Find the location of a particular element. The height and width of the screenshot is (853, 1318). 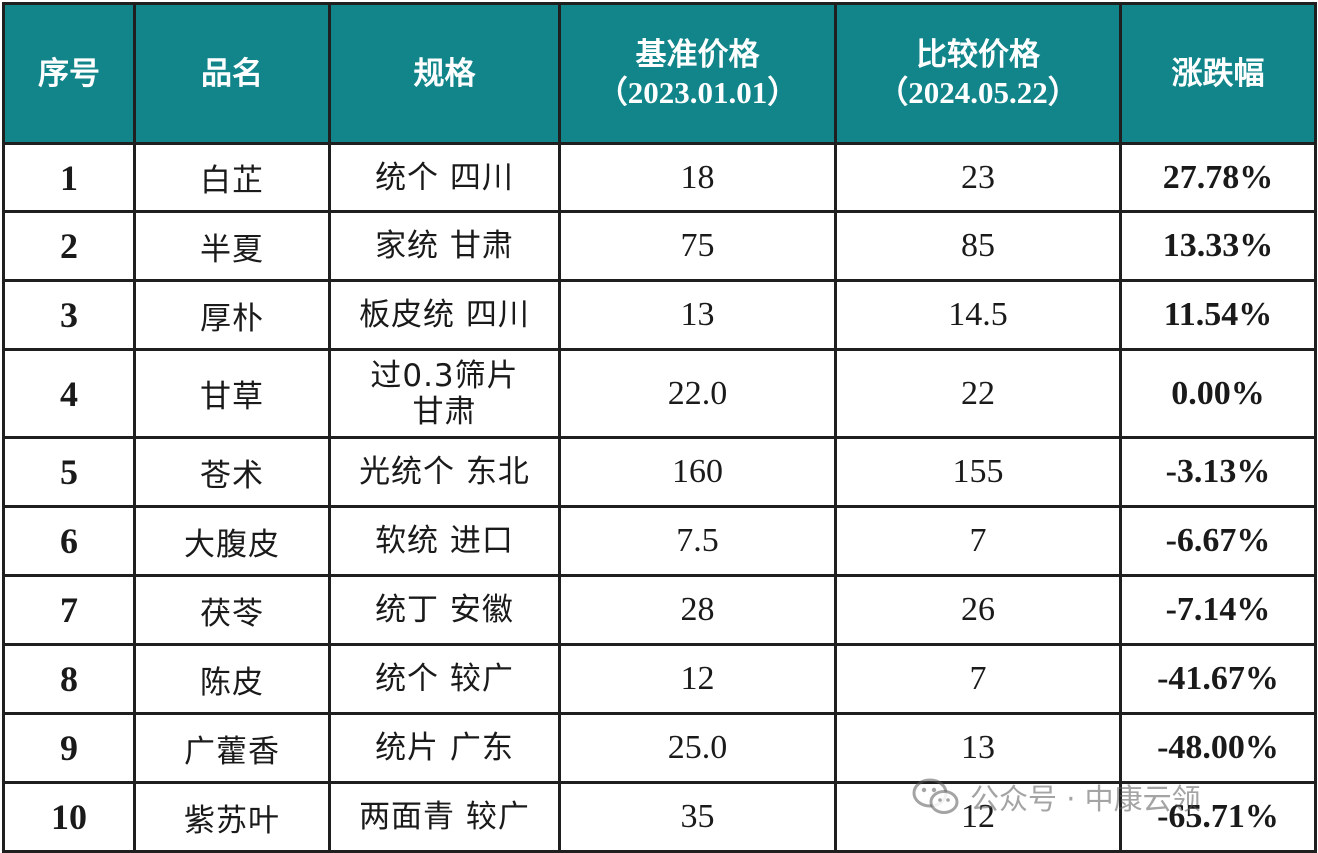

herb-name: 白芷 is located at coordinates (232, 177).